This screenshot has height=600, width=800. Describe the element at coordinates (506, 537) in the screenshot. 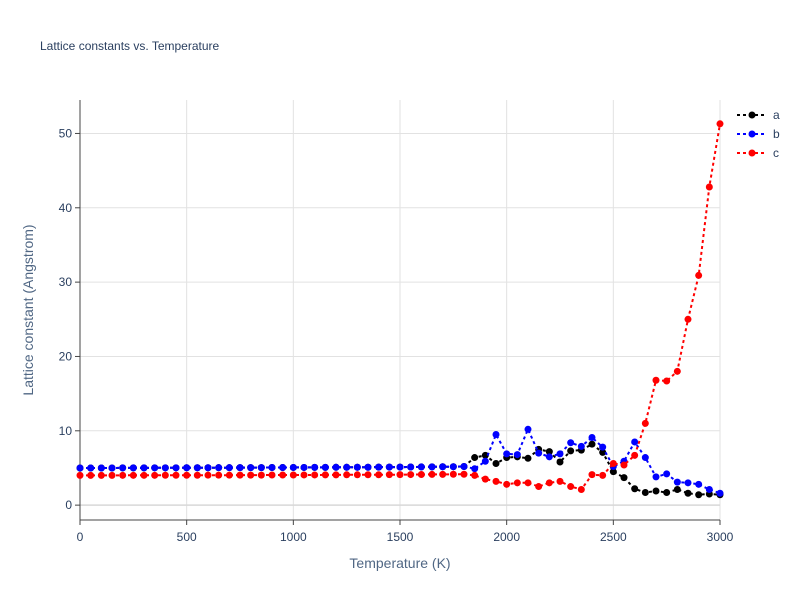

I see `x-tick-label: 2000` at that location.